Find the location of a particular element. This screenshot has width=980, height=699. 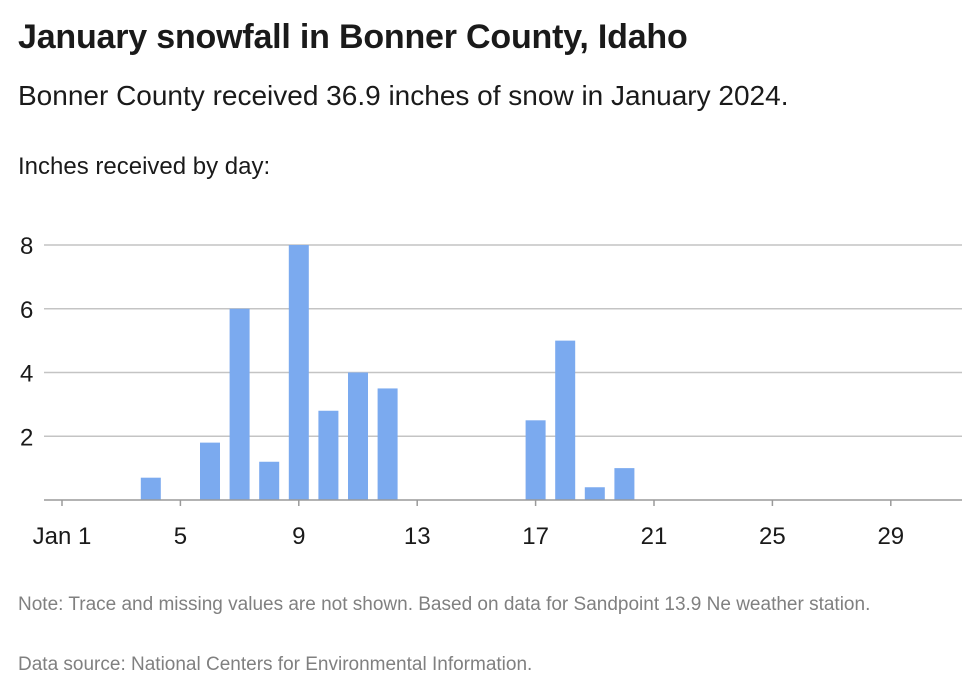

x-tick-label: 25 is located at coordinates (772, 536).